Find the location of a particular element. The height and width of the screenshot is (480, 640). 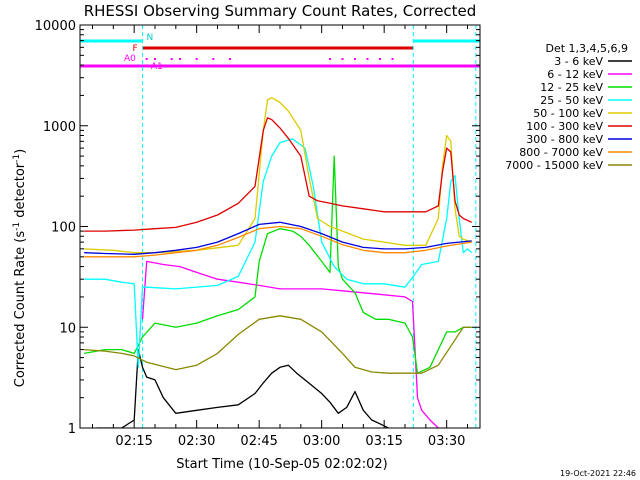

x-tick-label-5: 03:30 is located at coordinates (446, 441).